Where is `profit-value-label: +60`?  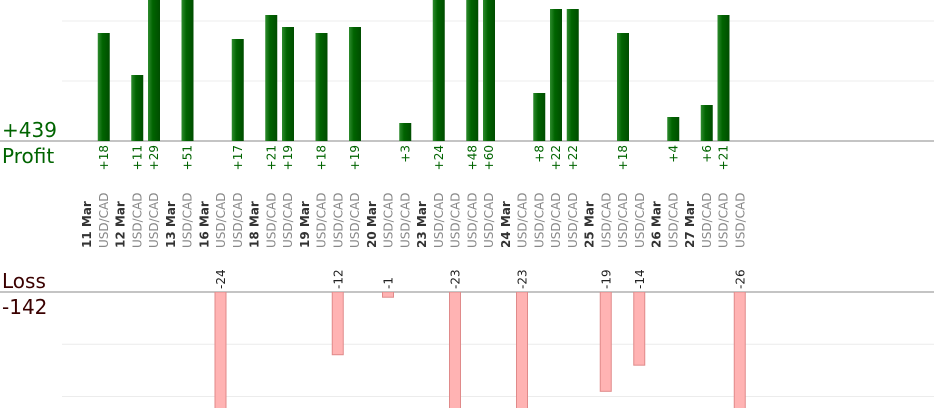
profit-value-label: +60 is located at coordinates (489, 157).